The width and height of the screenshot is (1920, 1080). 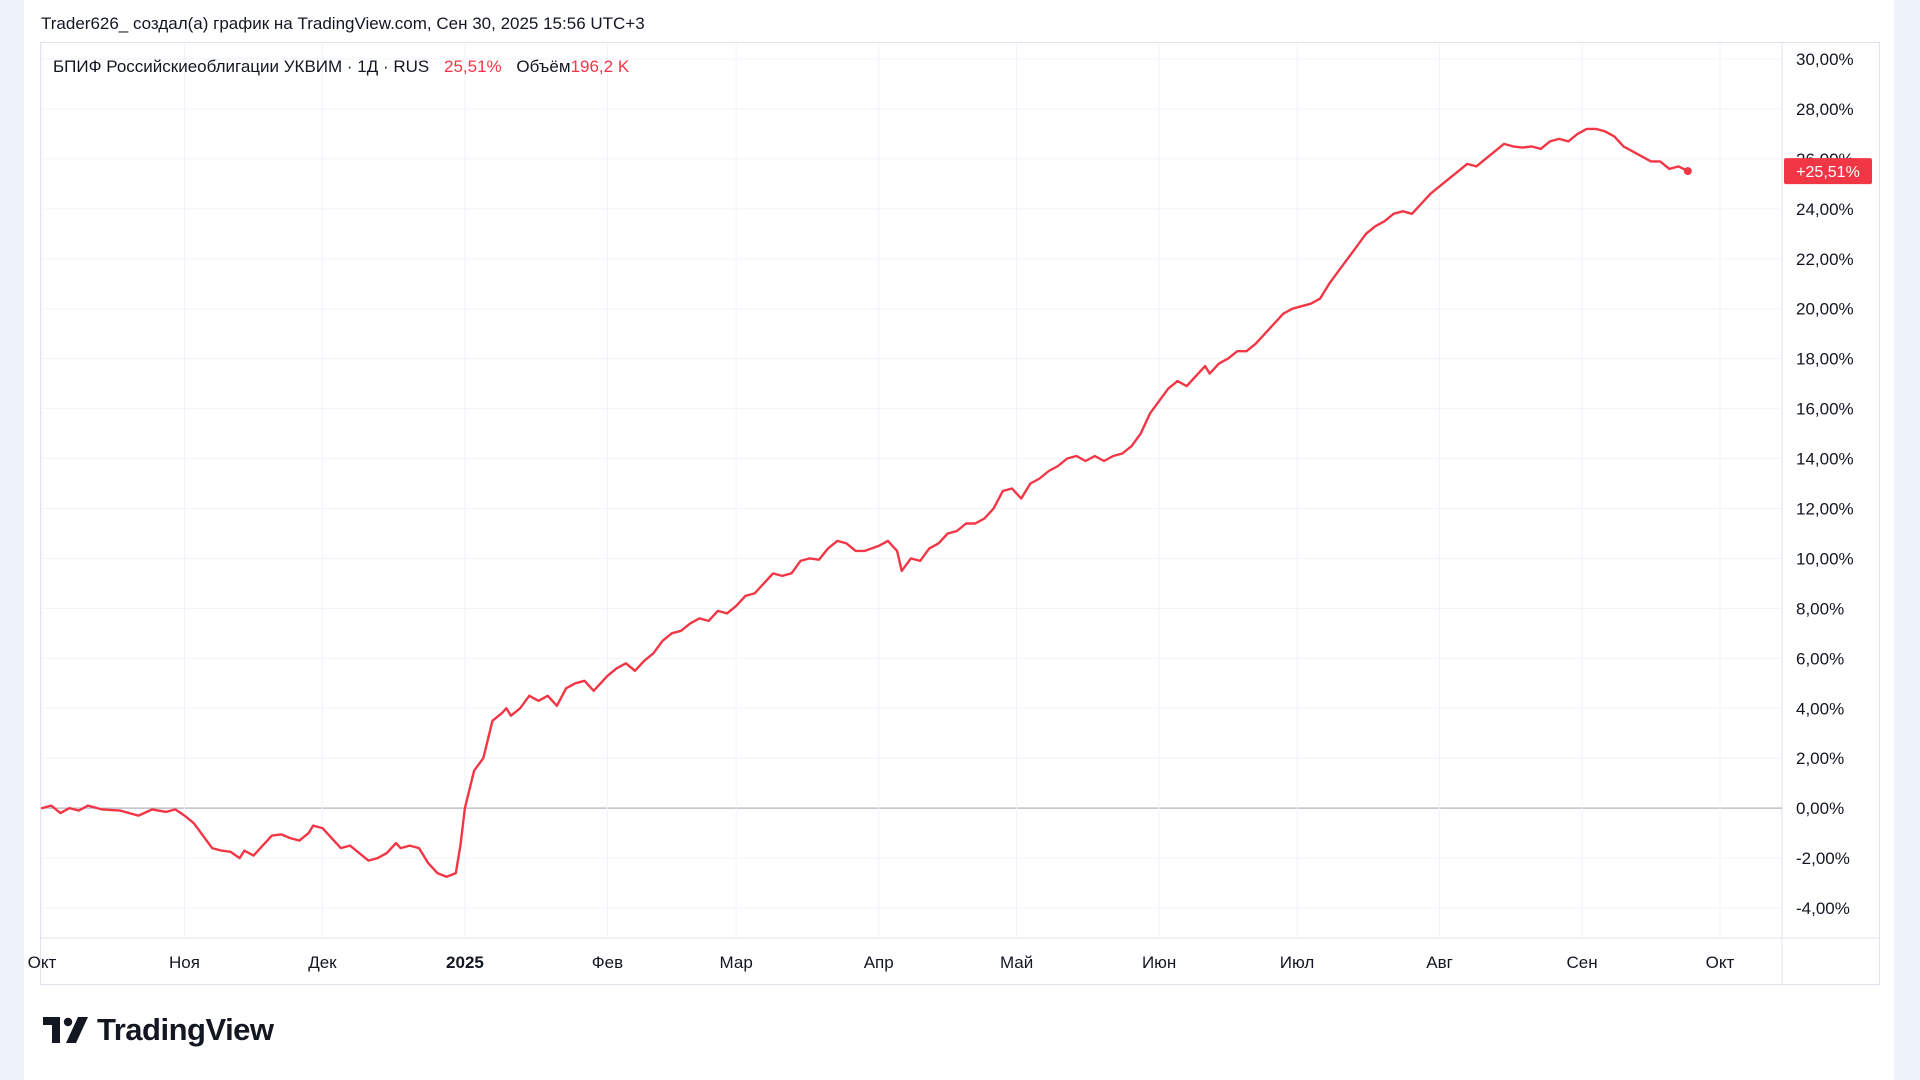 What do you see at coordinates (736, 962) in the screenshot?
I see `x-tick-label: Мар` at bounding box center [736, 962].